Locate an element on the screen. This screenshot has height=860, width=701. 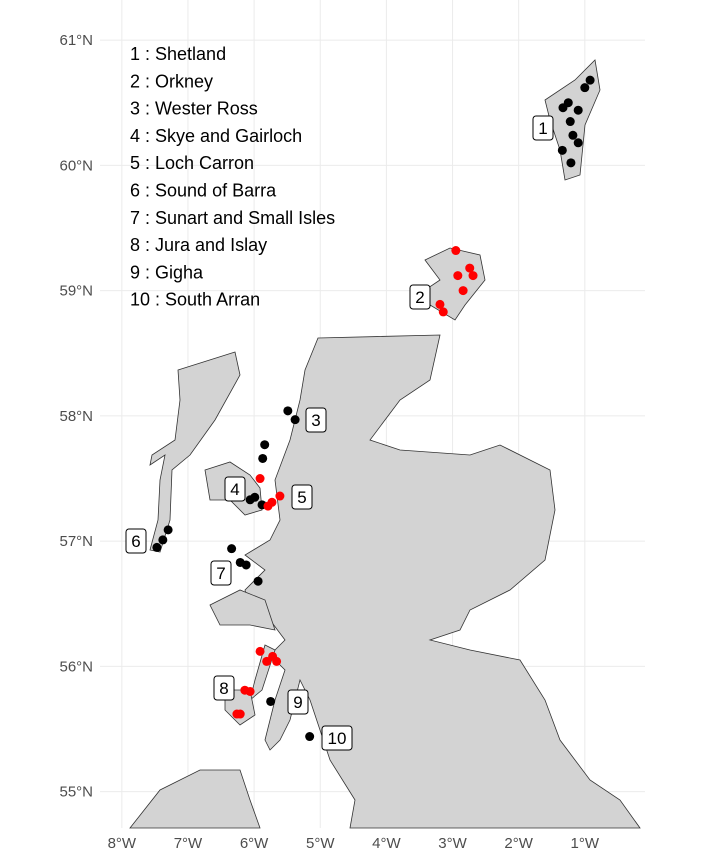
legend-entry: 10 : South Arran is located at coordinates (195, 300).